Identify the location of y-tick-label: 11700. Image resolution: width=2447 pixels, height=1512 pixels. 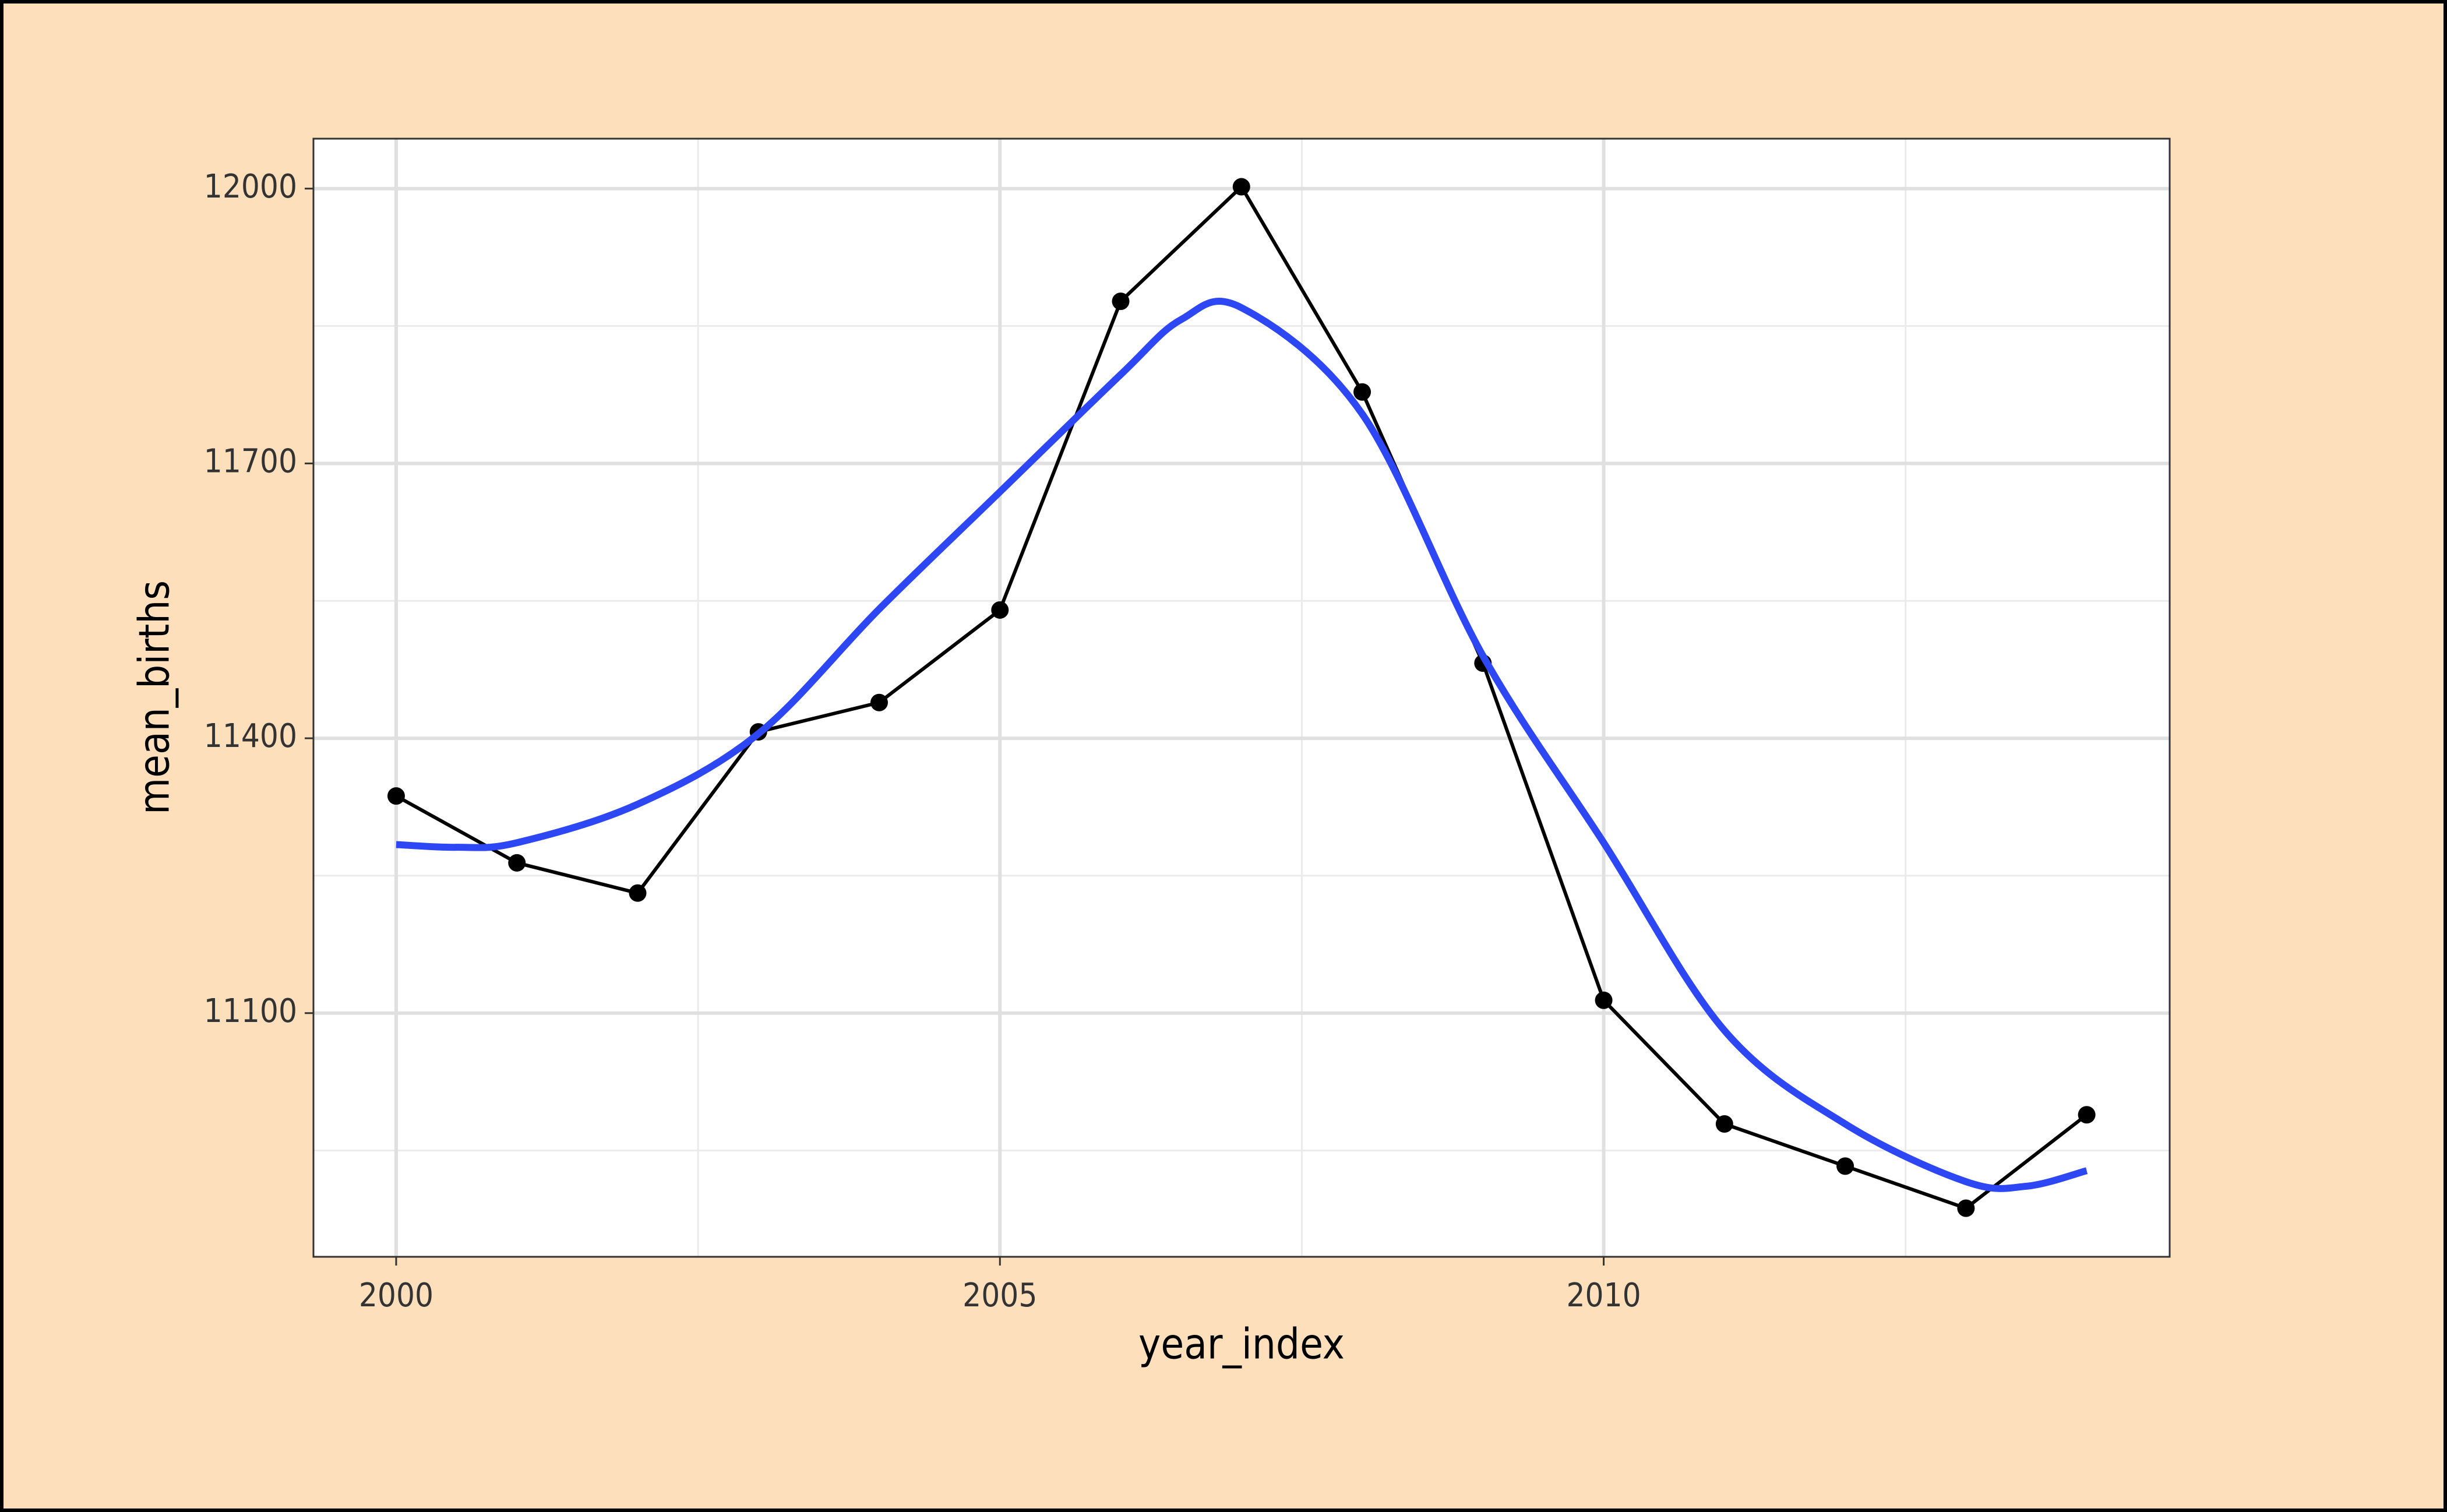
(250, 462).